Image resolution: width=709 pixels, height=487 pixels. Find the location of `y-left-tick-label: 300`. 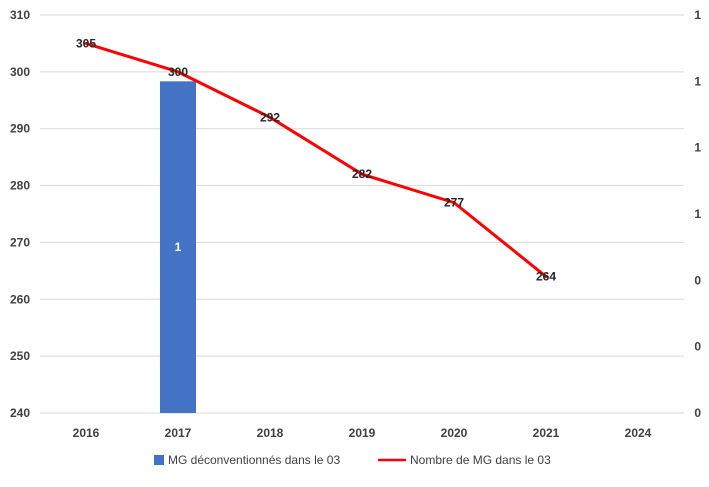

y-left-tick-label: 300 is located at coordinates (20, 72).